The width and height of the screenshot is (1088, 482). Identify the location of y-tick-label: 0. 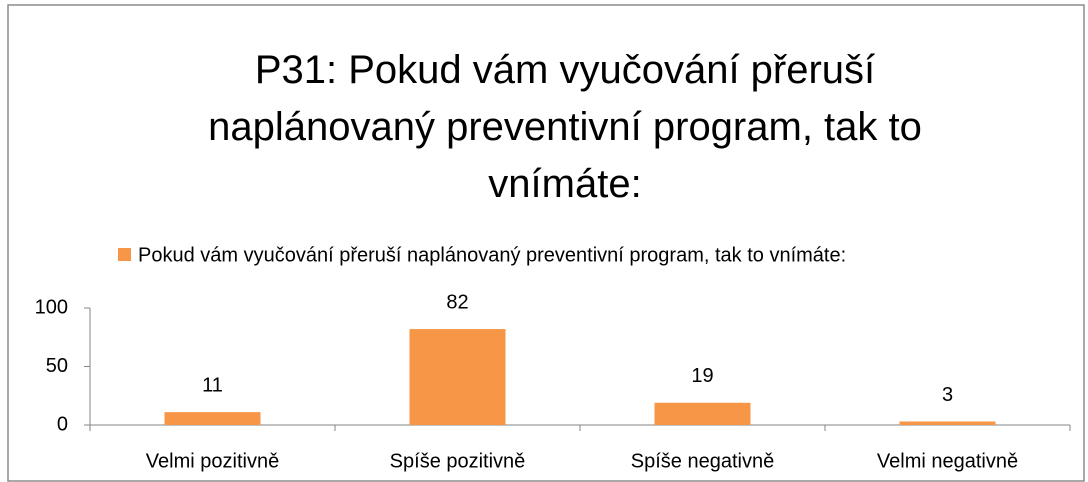
(62, 424).